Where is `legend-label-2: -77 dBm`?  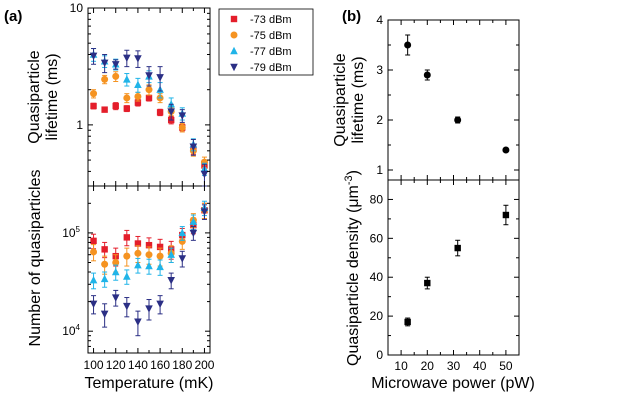 legend-label-2: -77 dBm is located at coordinates (271, 52).